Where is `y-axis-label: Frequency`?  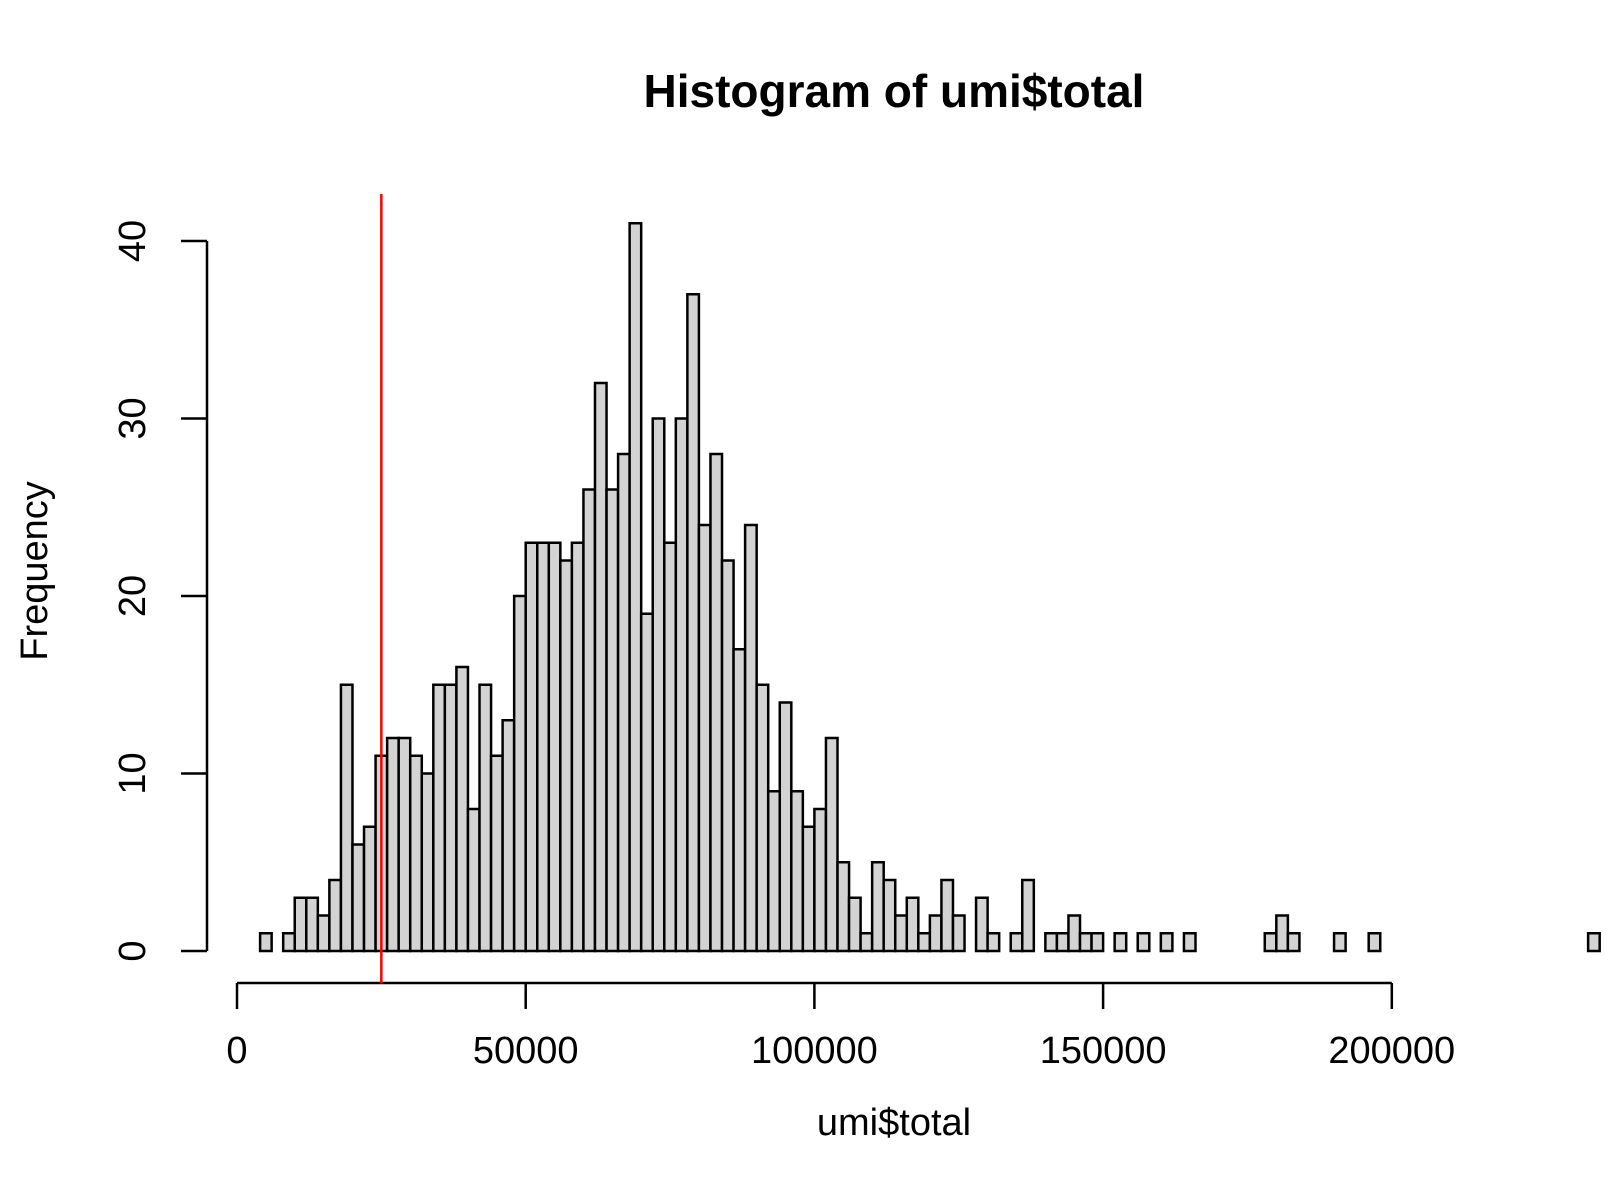 y-axis-label: Frequency is located at coordinates (35, 571).